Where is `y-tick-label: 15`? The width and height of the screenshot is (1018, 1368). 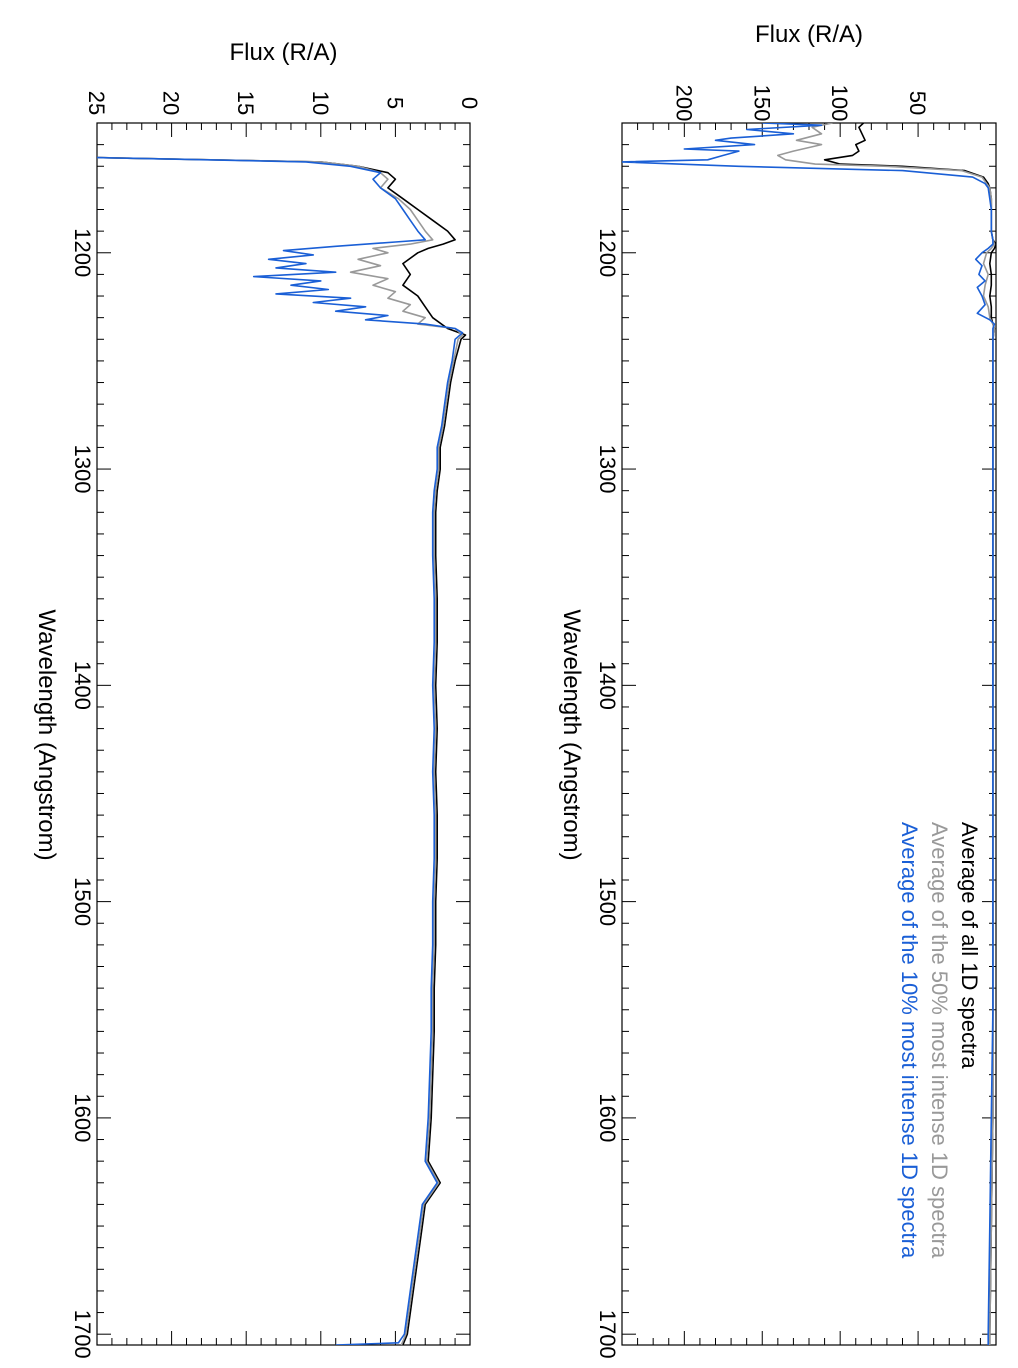
y-tick-label: 15 is located at coordinates (245, 103).